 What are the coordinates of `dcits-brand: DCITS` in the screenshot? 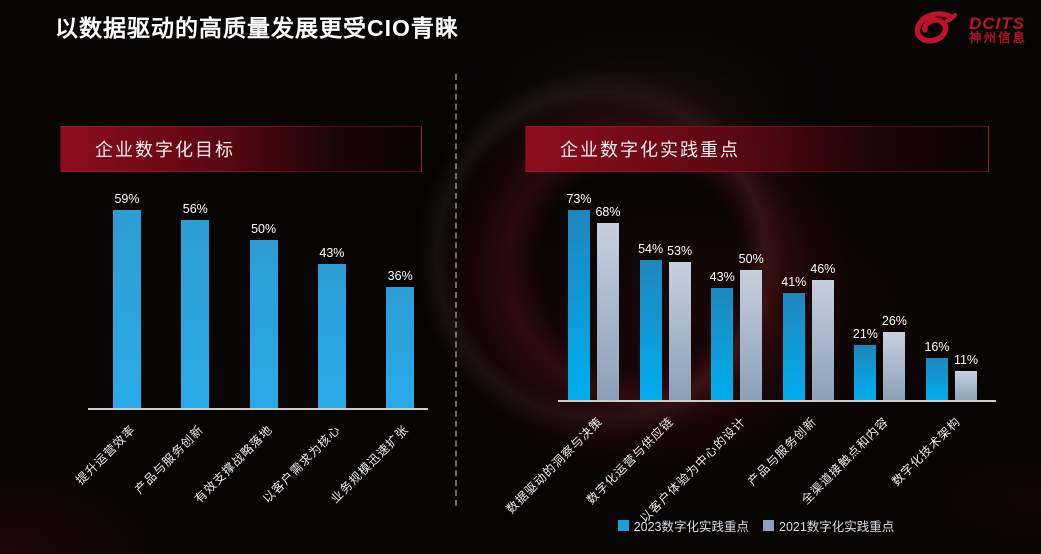 It's located at (996, 23).